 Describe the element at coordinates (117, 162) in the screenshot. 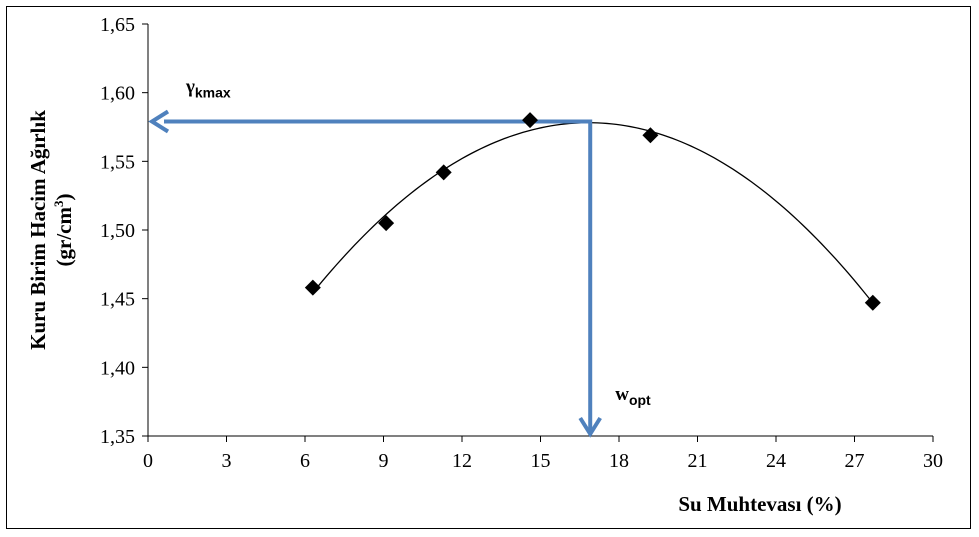

I see `y-tick-label: 1,55` at that location.